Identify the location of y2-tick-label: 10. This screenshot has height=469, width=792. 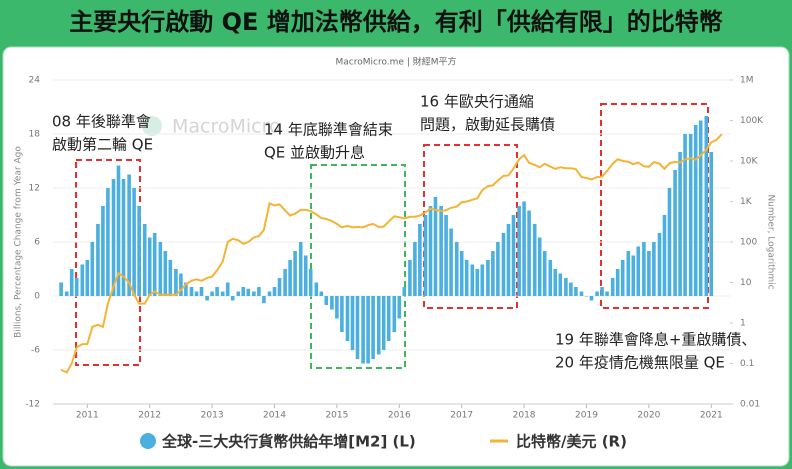
(746, 283).